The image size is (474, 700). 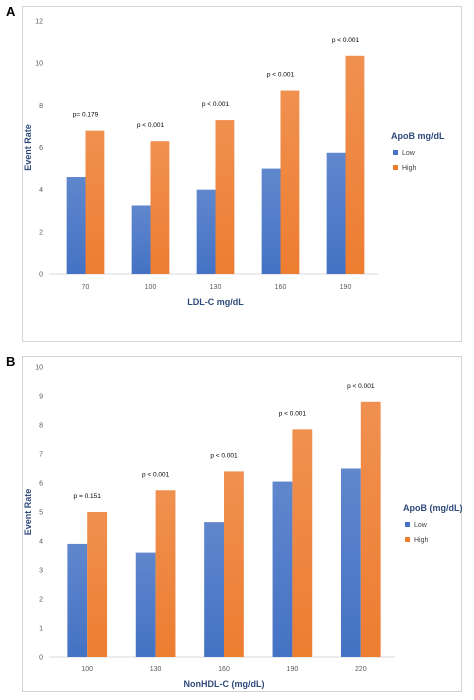 I want to click on panel-label-a: A, so click(x=11, y=11).